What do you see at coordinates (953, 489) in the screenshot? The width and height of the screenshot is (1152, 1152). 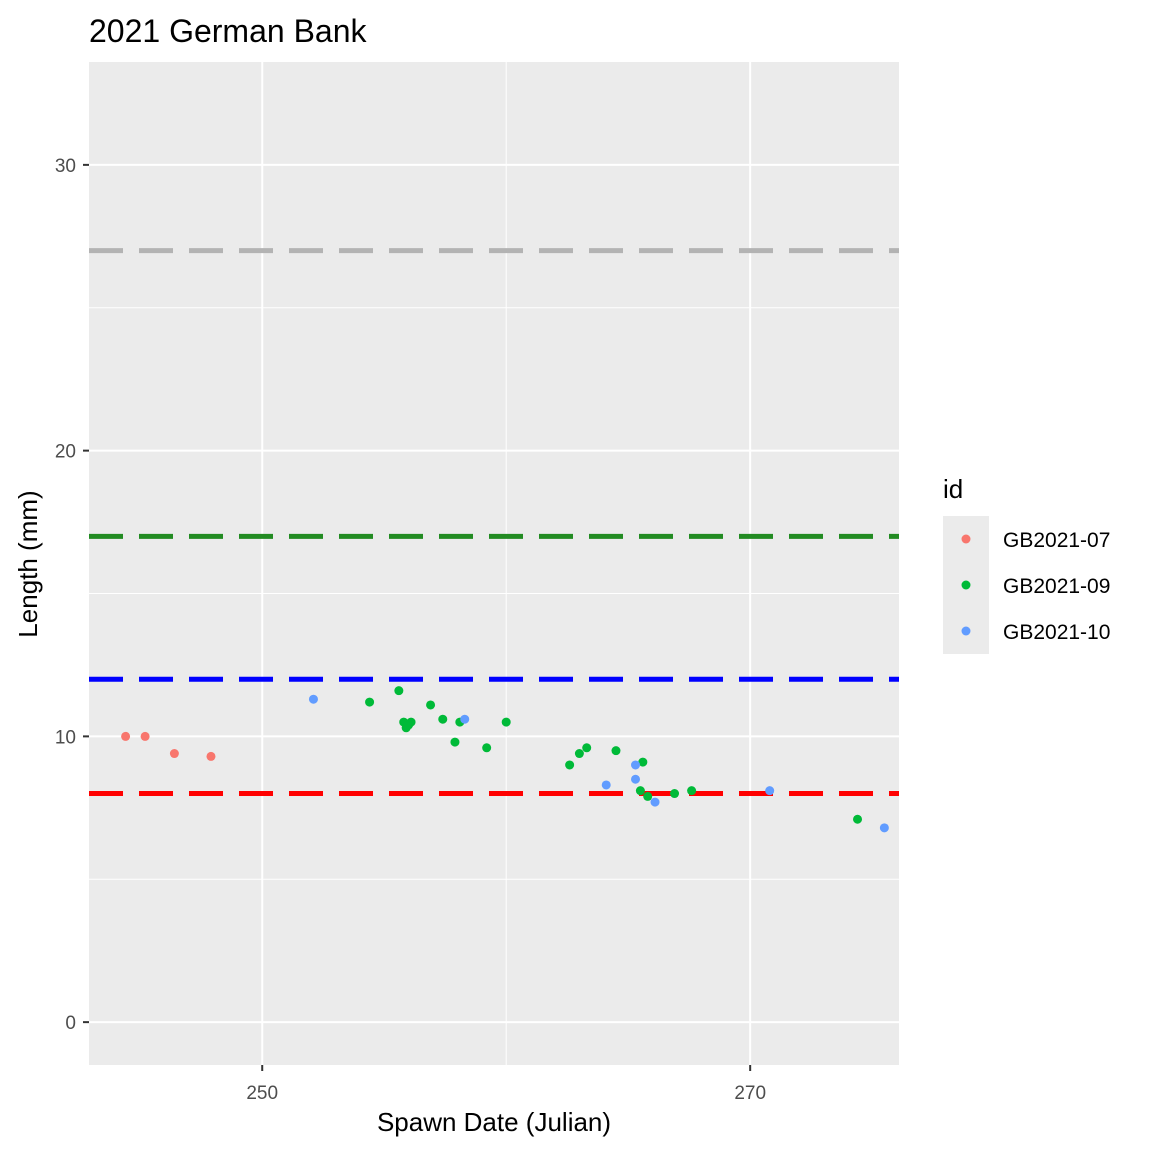 I see `legend-title: id` at bounding box center [953, 489].